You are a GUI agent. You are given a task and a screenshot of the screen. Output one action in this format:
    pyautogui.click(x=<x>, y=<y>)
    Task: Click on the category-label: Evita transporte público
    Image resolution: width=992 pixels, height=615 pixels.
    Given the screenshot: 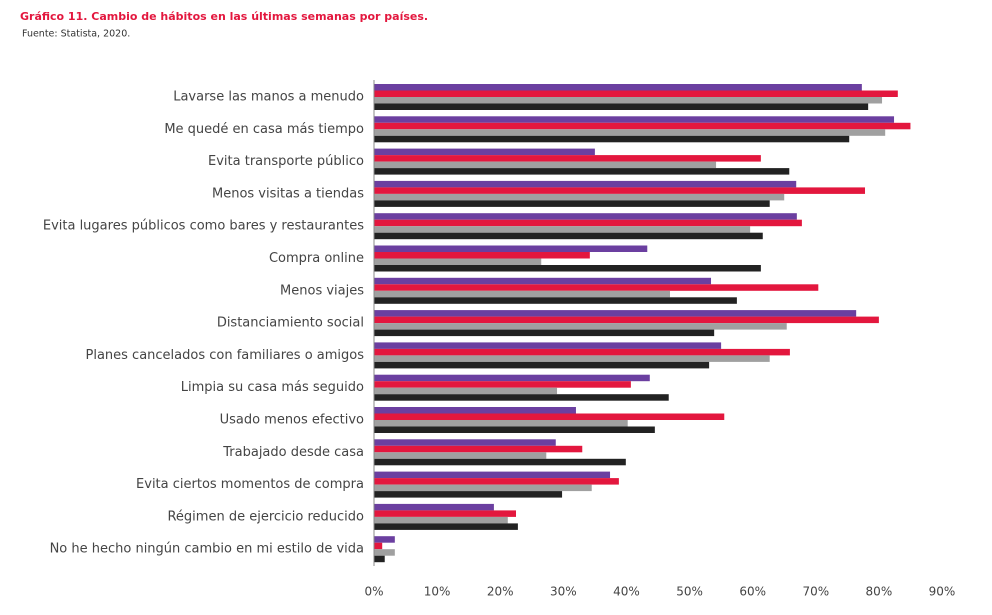 What is the action you would take?
    pyautogui.click(x=286, y=161)
    